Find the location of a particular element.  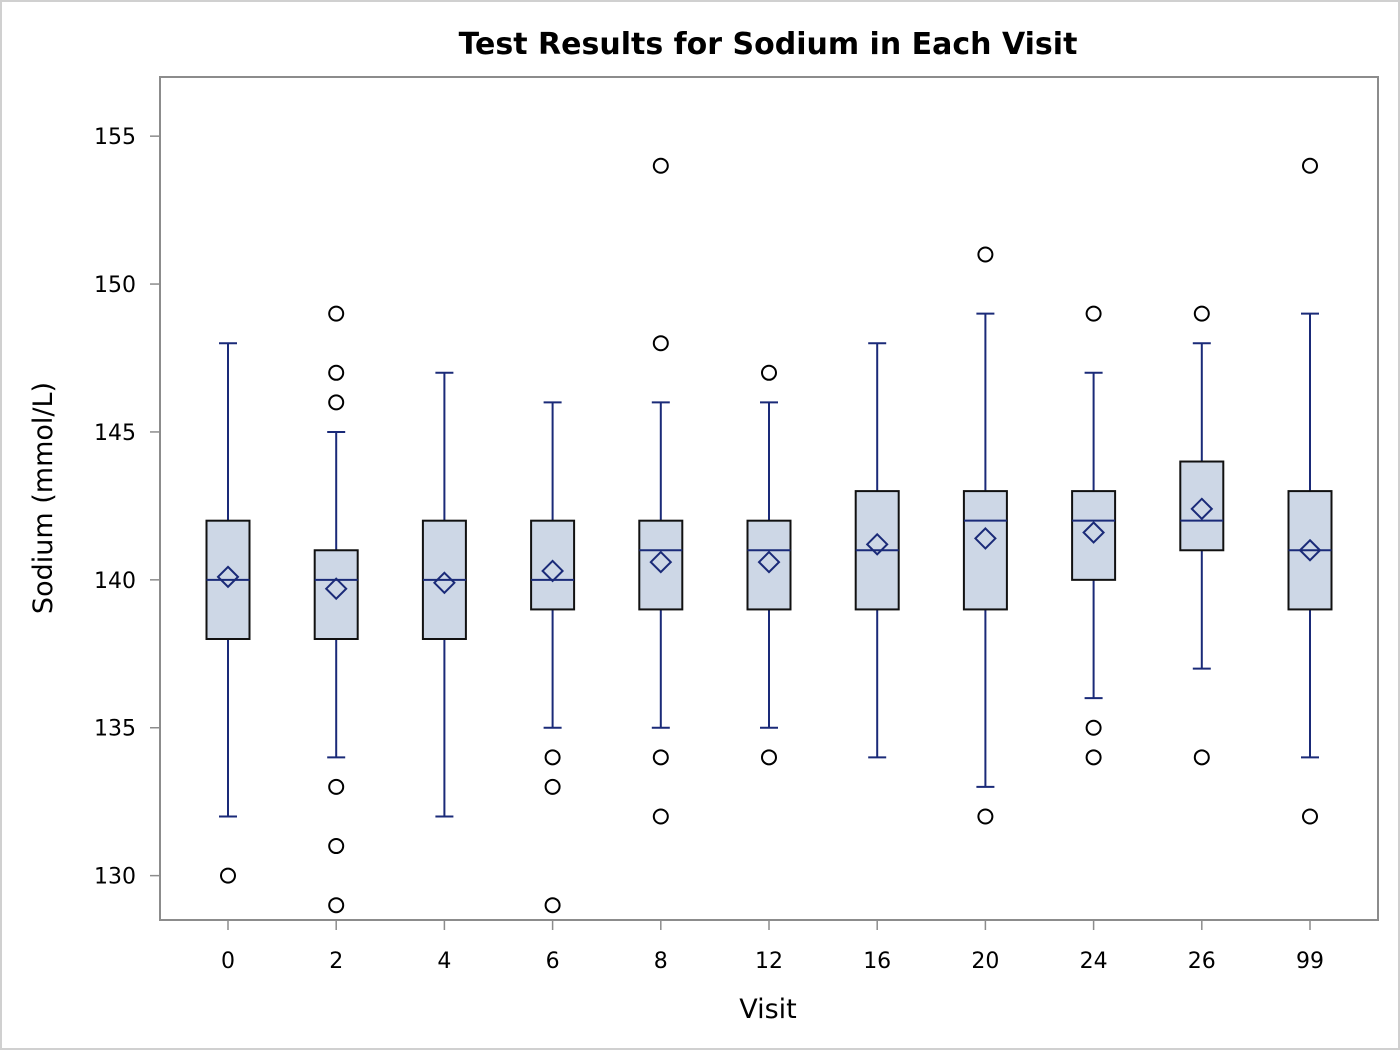

x-tick-label: 16 is located at coordinates (877, 961).